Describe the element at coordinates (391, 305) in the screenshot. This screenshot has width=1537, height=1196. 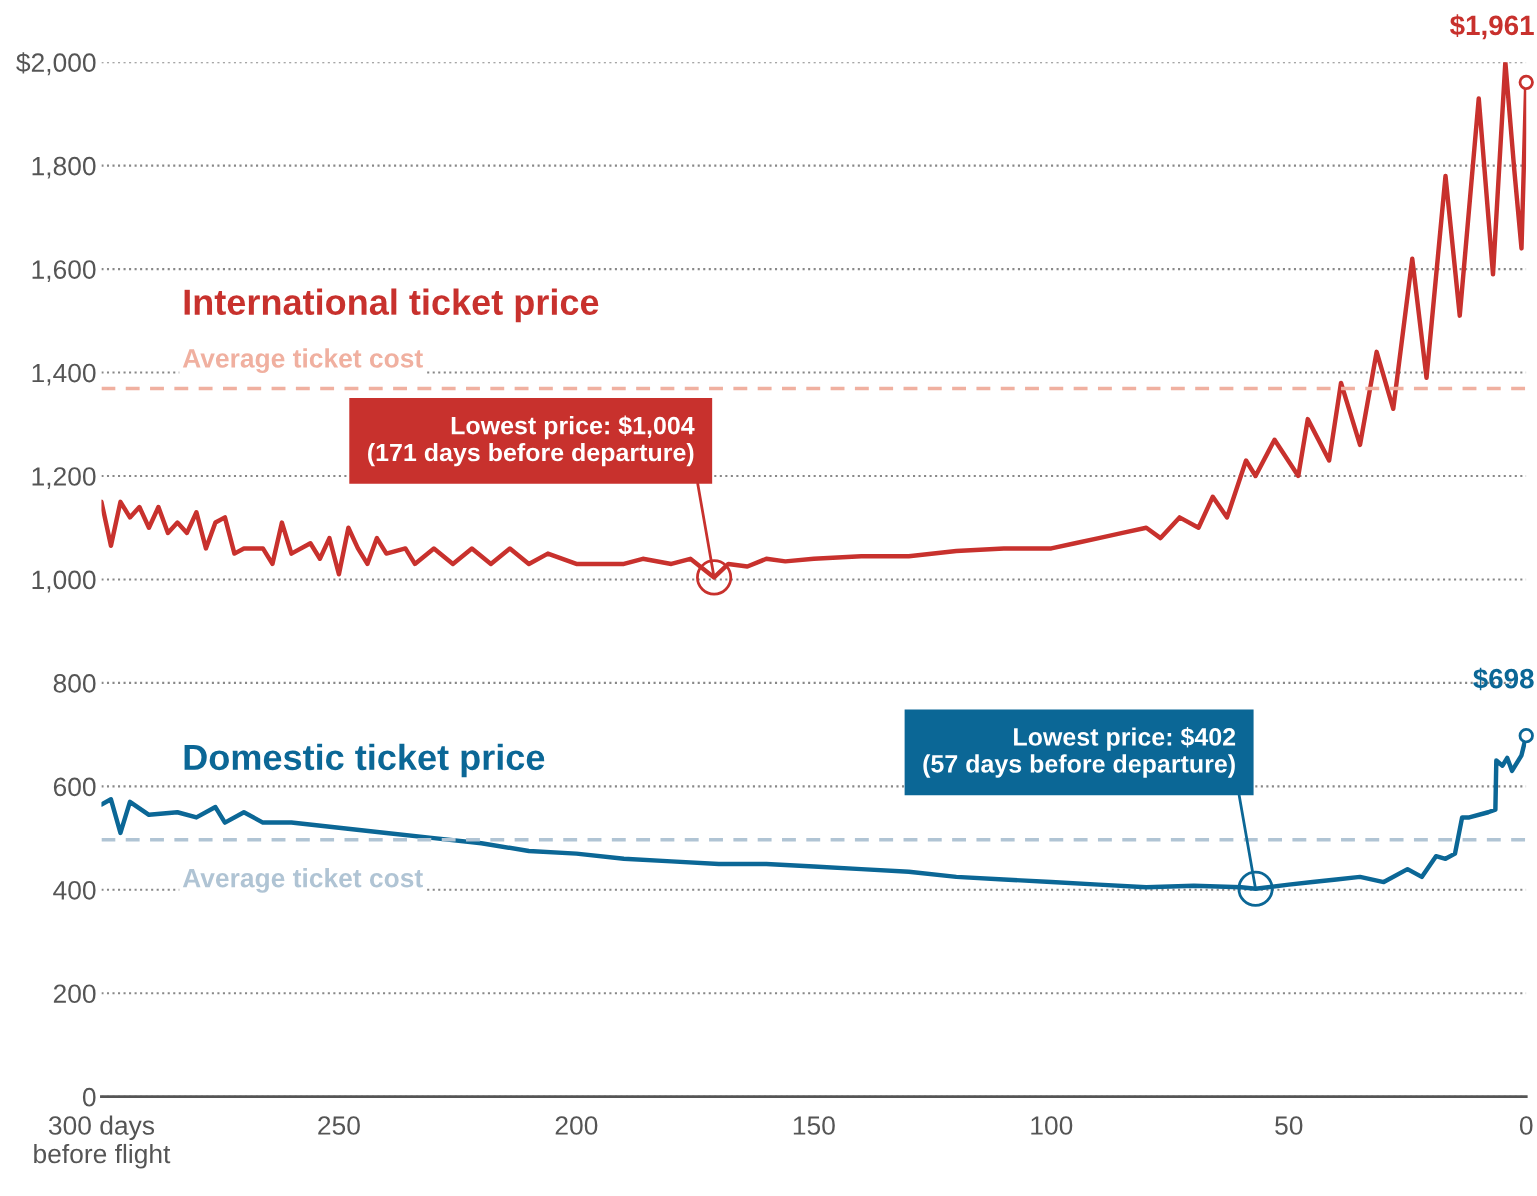
I see `text: International ticket price` at that location.